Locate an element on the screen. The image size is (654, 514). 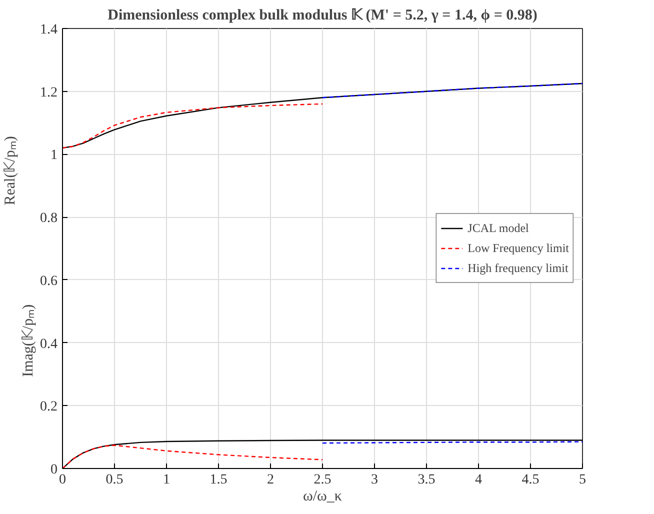
y-tick-label: 0.4 is located at coordinates (49, 344).